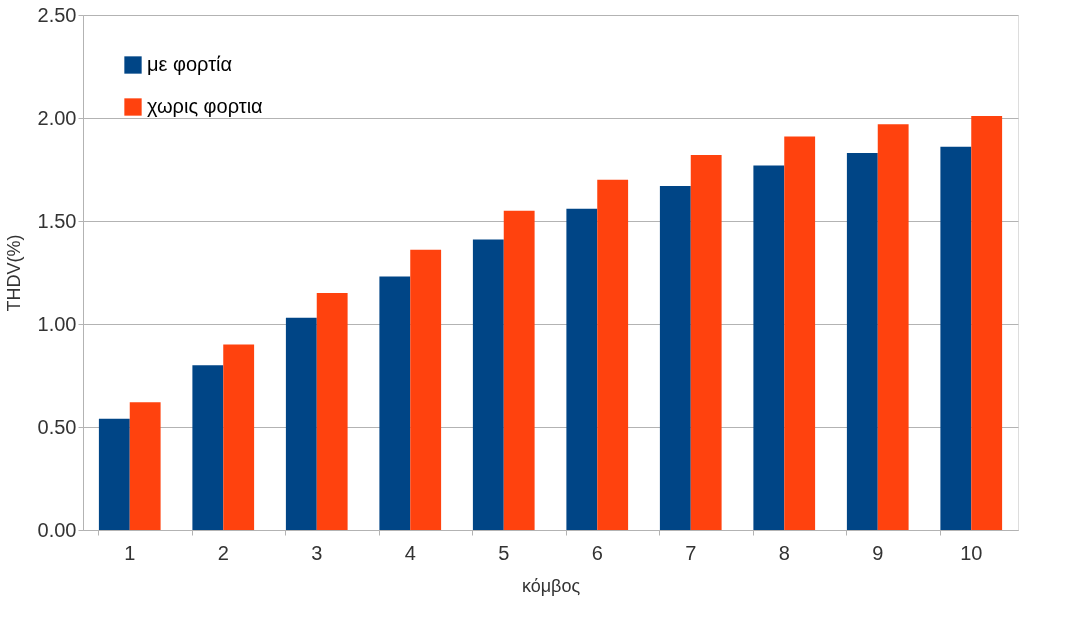 Image resolution: width=1073 pixels, height=624 pixels. I want to click on x-tick-label: 9, so click(878, 552).